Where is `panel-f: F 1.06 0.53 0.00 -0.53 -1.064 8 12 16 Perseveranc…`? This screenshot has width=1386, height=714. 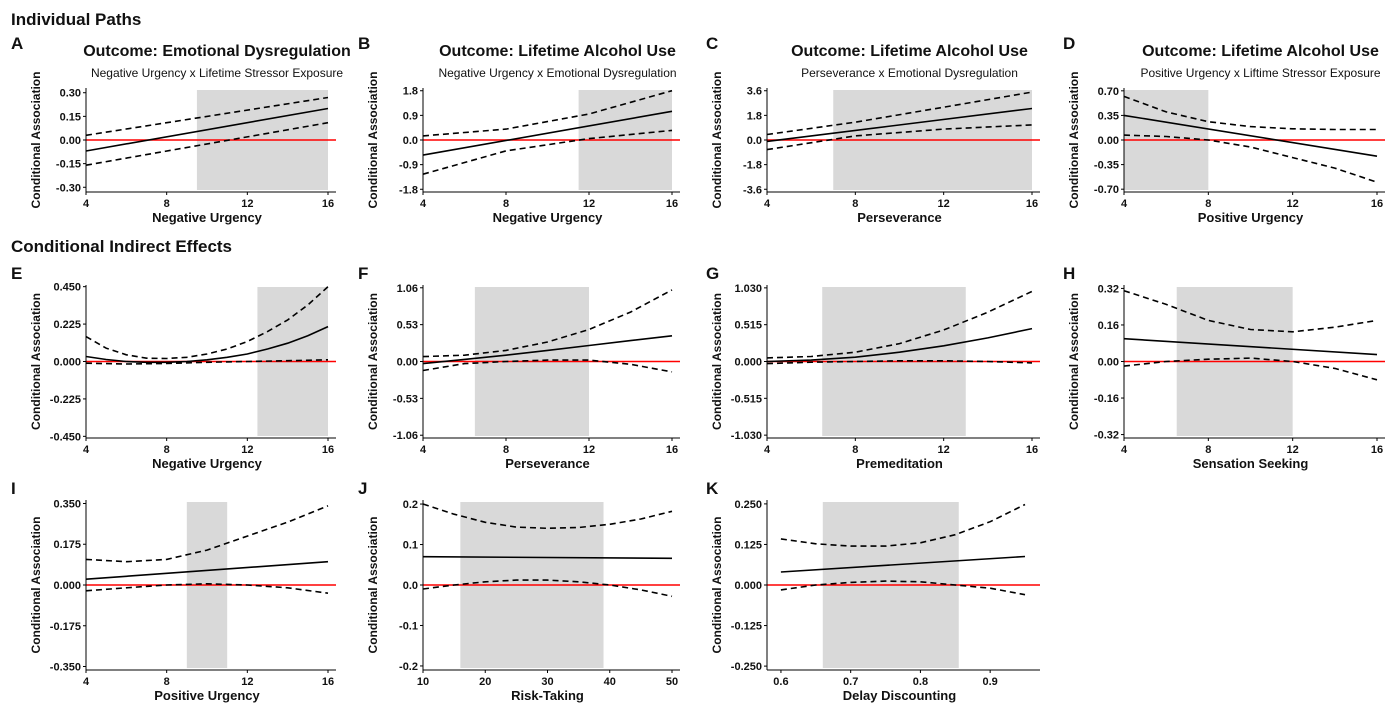 panel-f: F 1.06 0.53 0.00 -0.53 -1.064 8 12 16 Perseveranc… is located at coordinates (519, 367).